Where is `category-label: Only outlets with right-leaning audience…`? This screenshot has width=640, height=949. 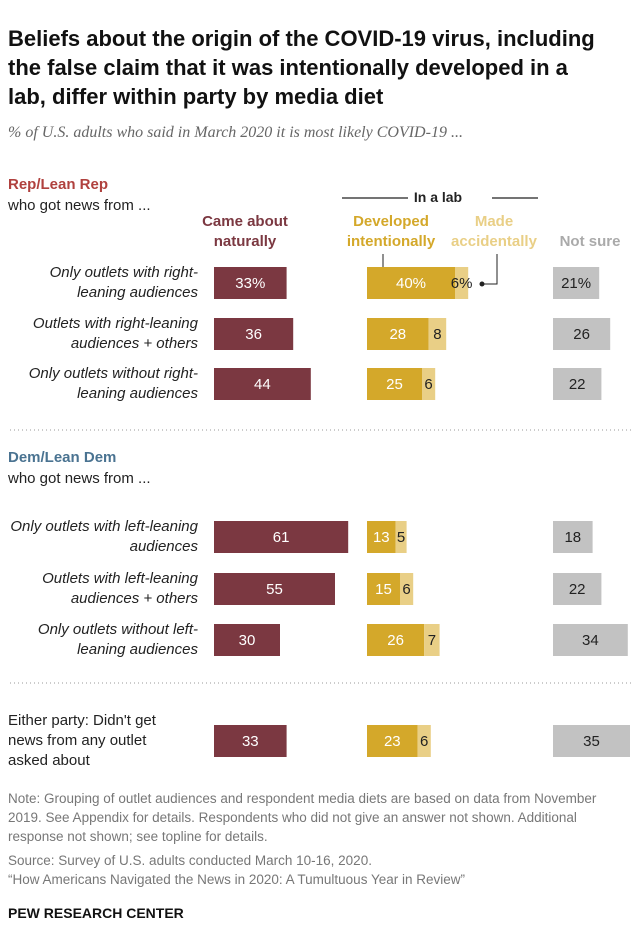
category-label: Only outlets with right-leaning audience… is located at coordinates (123, 282).